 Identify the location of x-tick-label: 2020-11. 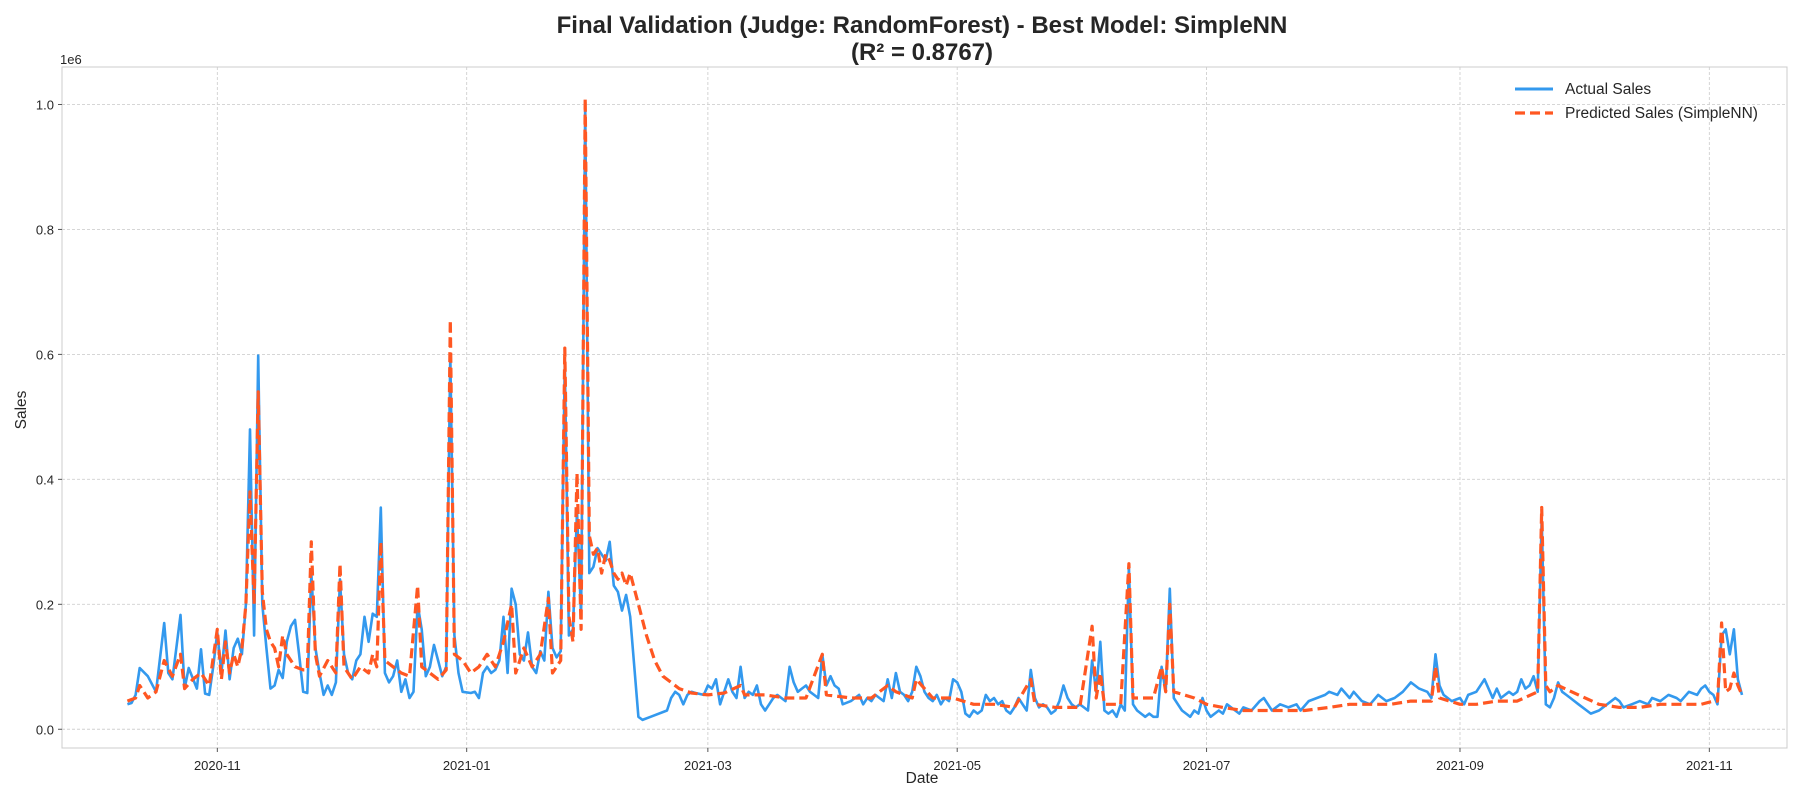
(217, 765).